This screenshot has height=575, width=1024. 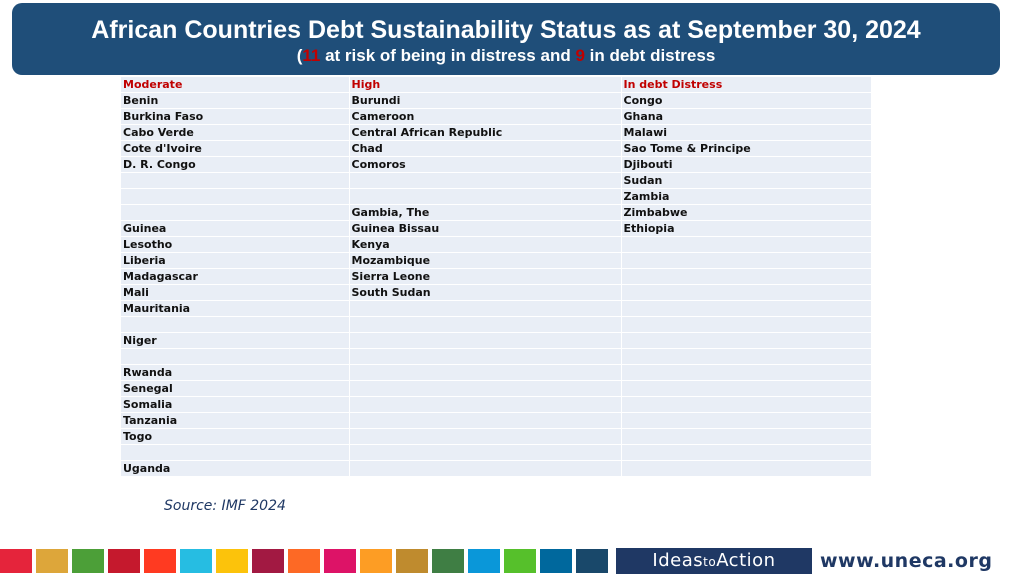 What do you see at coordinates (485, 276) in the screenshot?
I see `high-cell: Sierra Leone` at bounding box center [485, 276].